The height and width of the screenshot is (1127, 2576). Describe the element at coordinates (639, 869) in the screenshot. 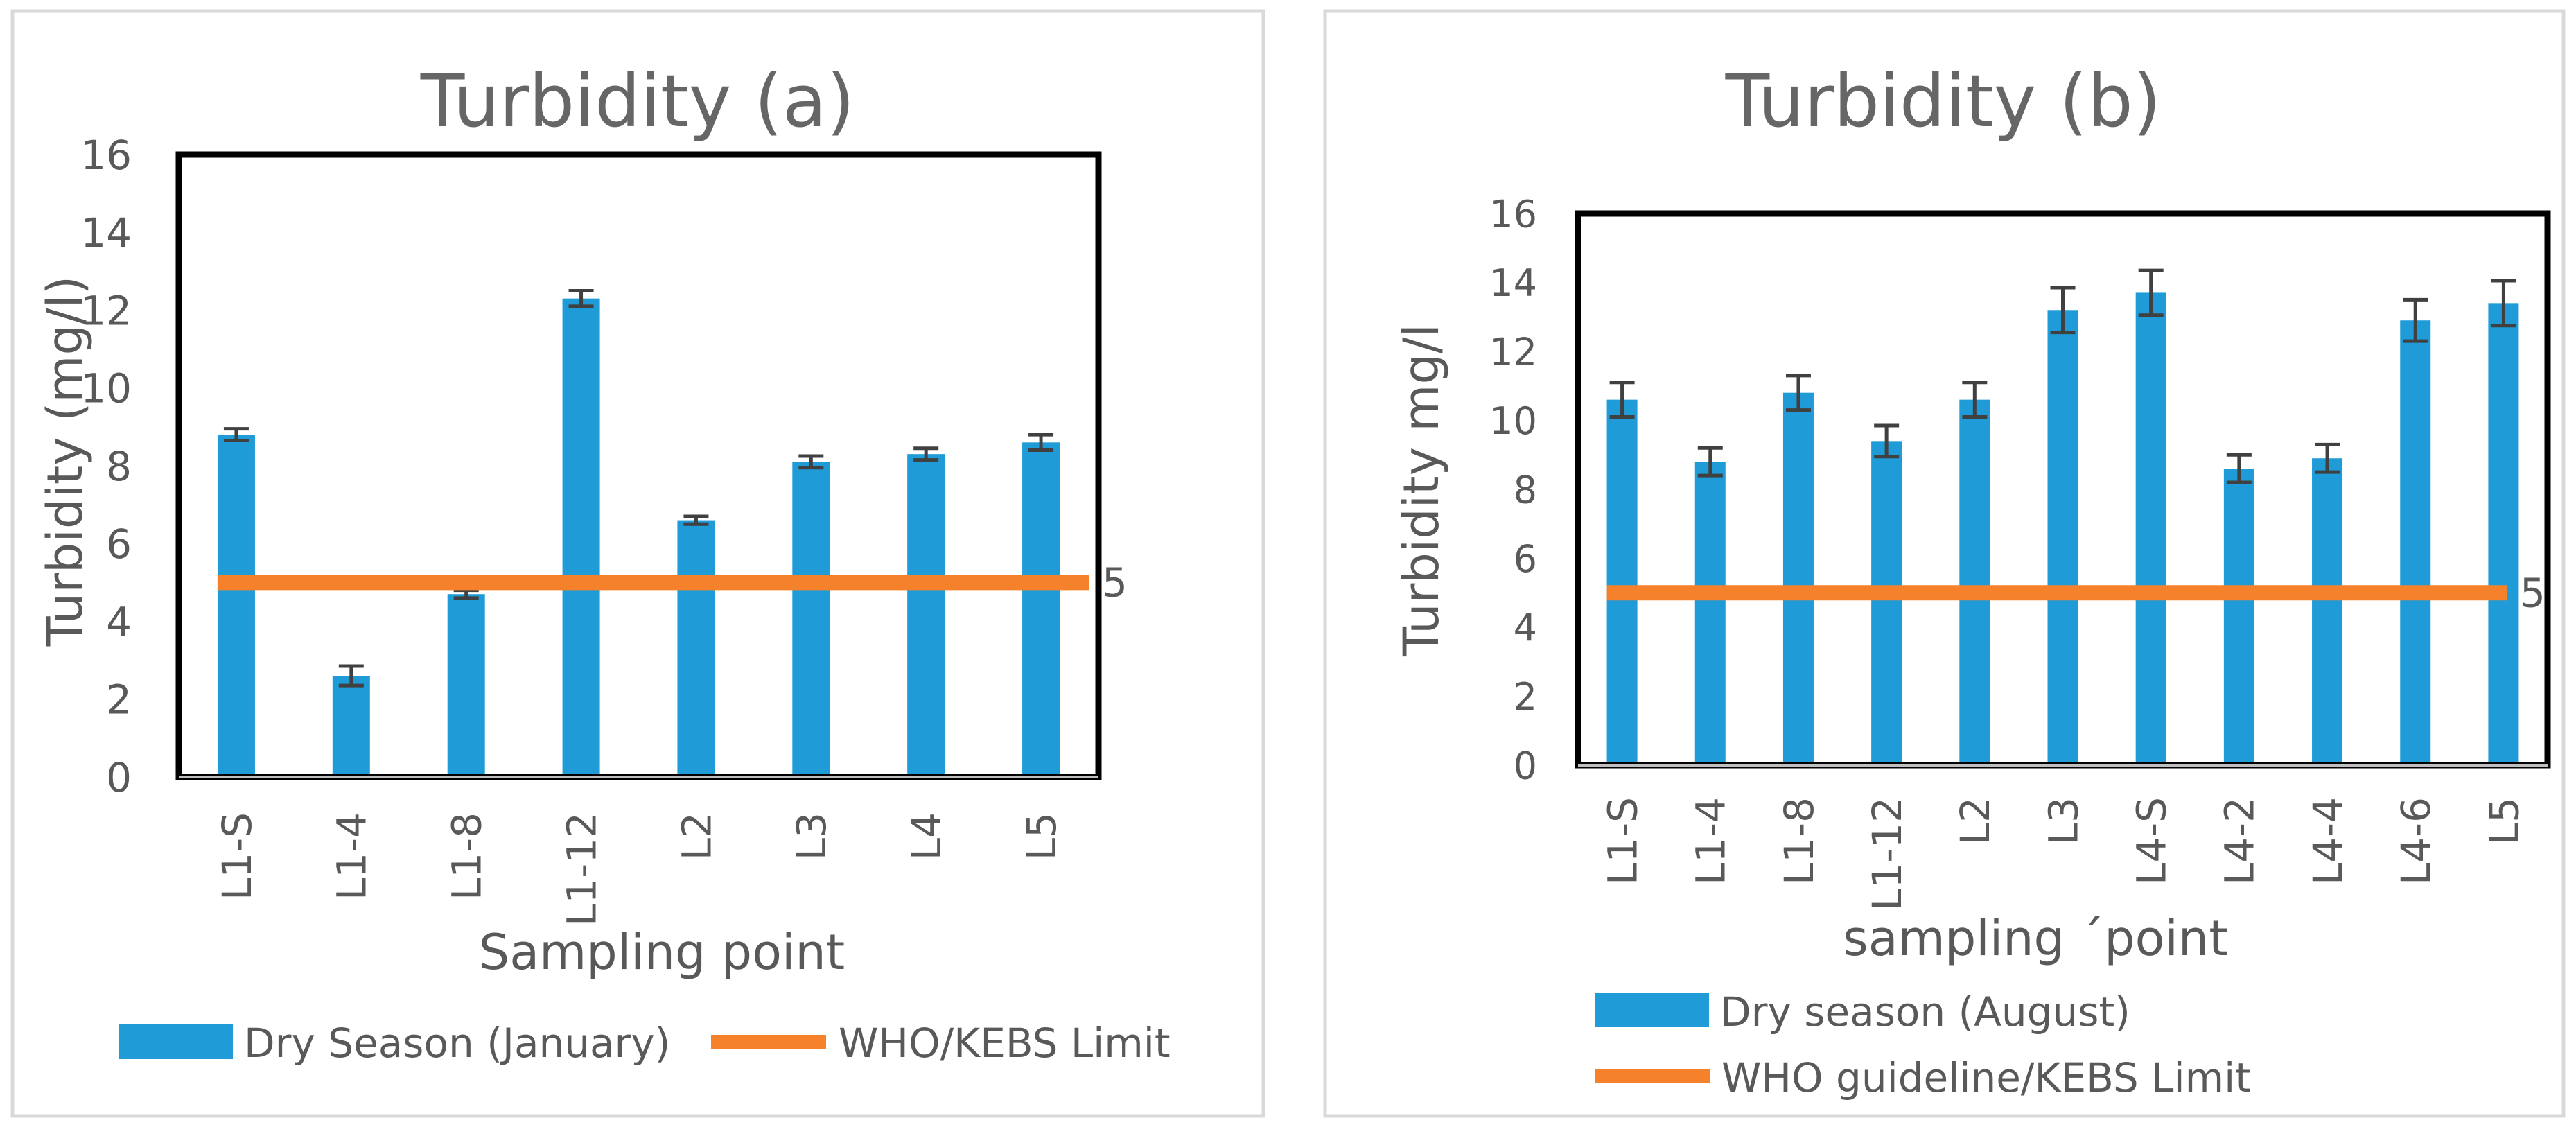

I see `chart-a-x-tick-labels: L1-S L1-4 L1-8 L1-12 L2 L3 L4 L5` at that location.